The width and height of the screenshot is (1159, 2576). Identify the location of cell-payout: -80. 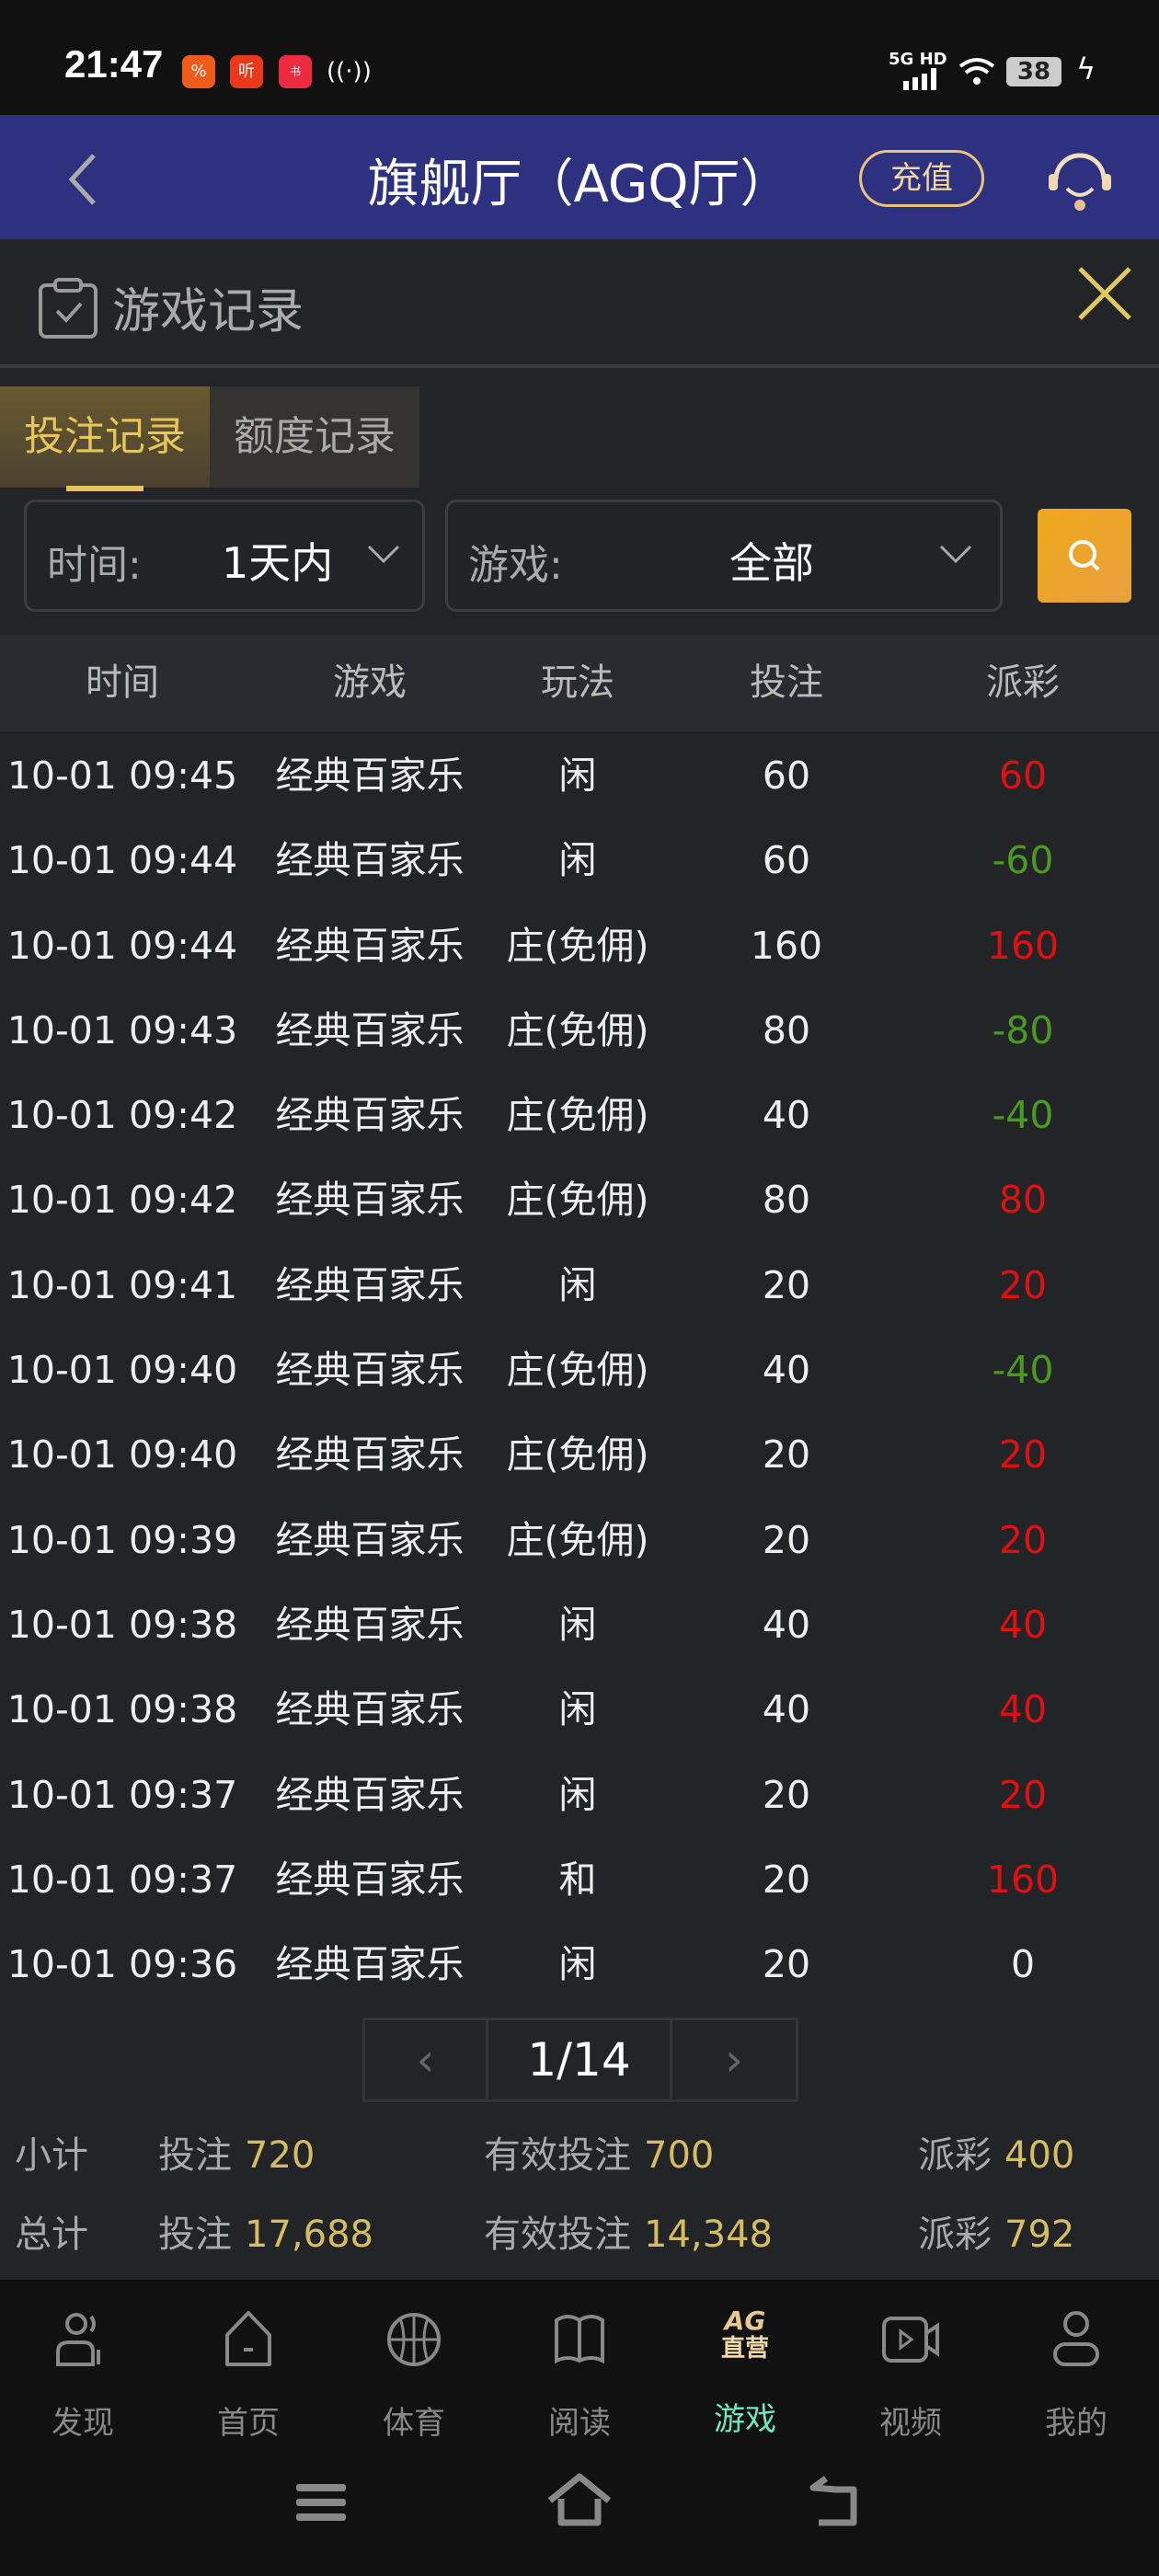
(1023, 1029).